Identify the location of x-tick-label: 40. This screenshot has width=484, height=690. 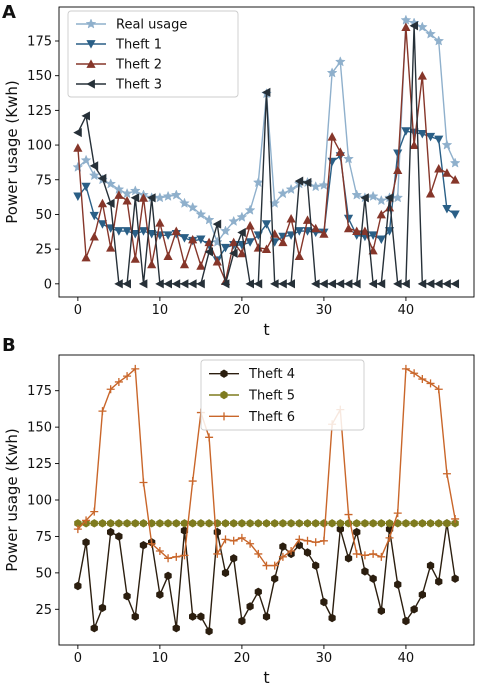
(406, 310).